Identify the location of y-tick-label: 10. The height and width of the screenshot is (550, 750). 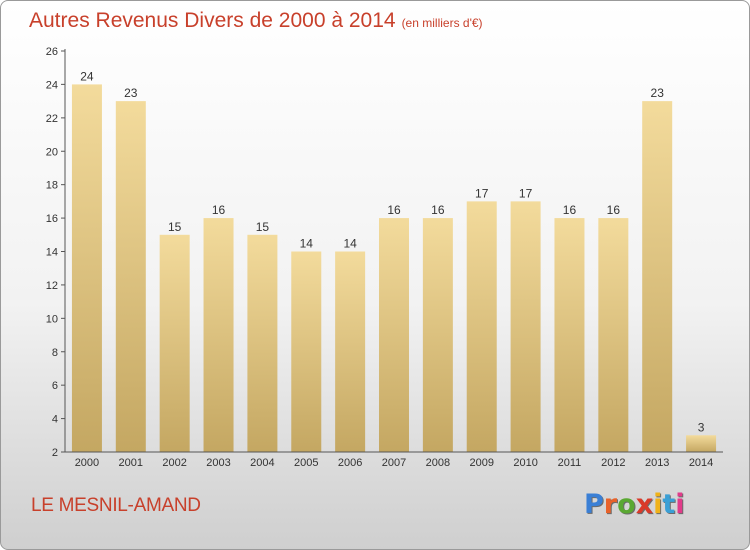
(52, 319).